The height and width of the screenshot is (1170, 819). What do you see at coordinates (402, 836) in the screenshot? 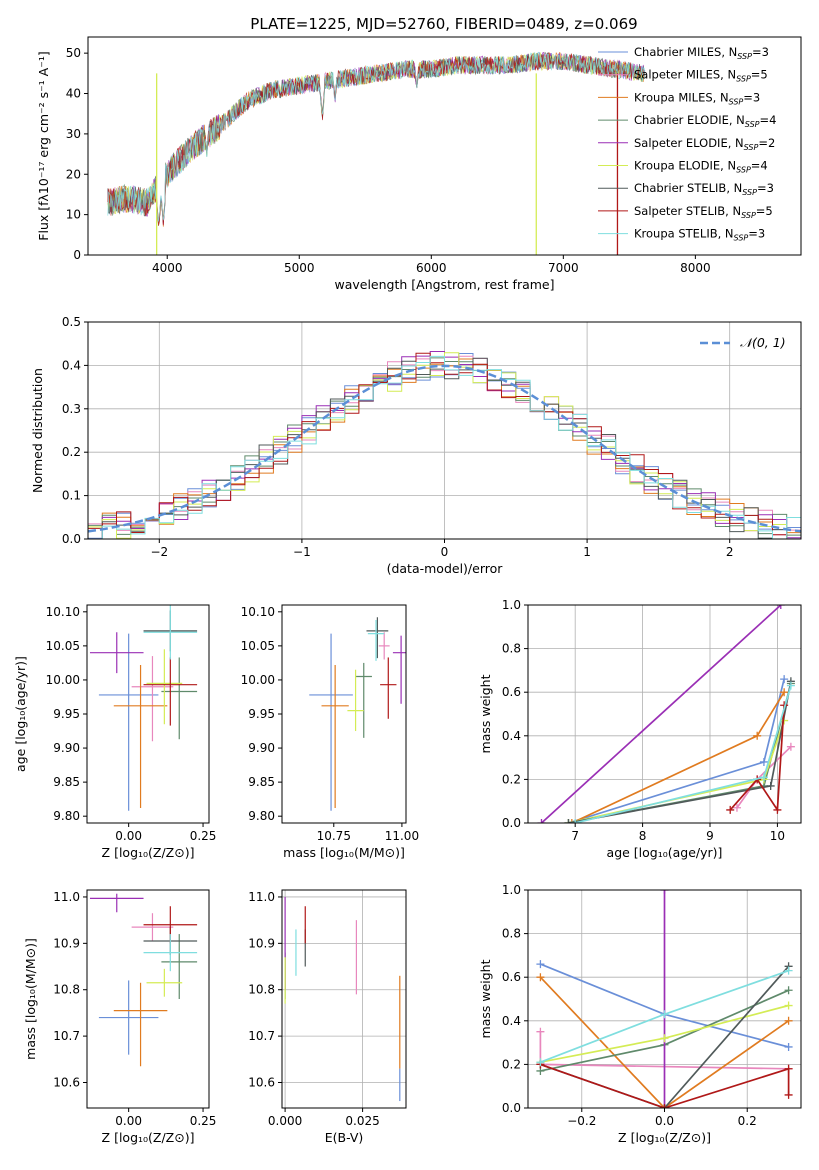
I see `x-tick-label: 11.00` at bounding box center [402, 836].